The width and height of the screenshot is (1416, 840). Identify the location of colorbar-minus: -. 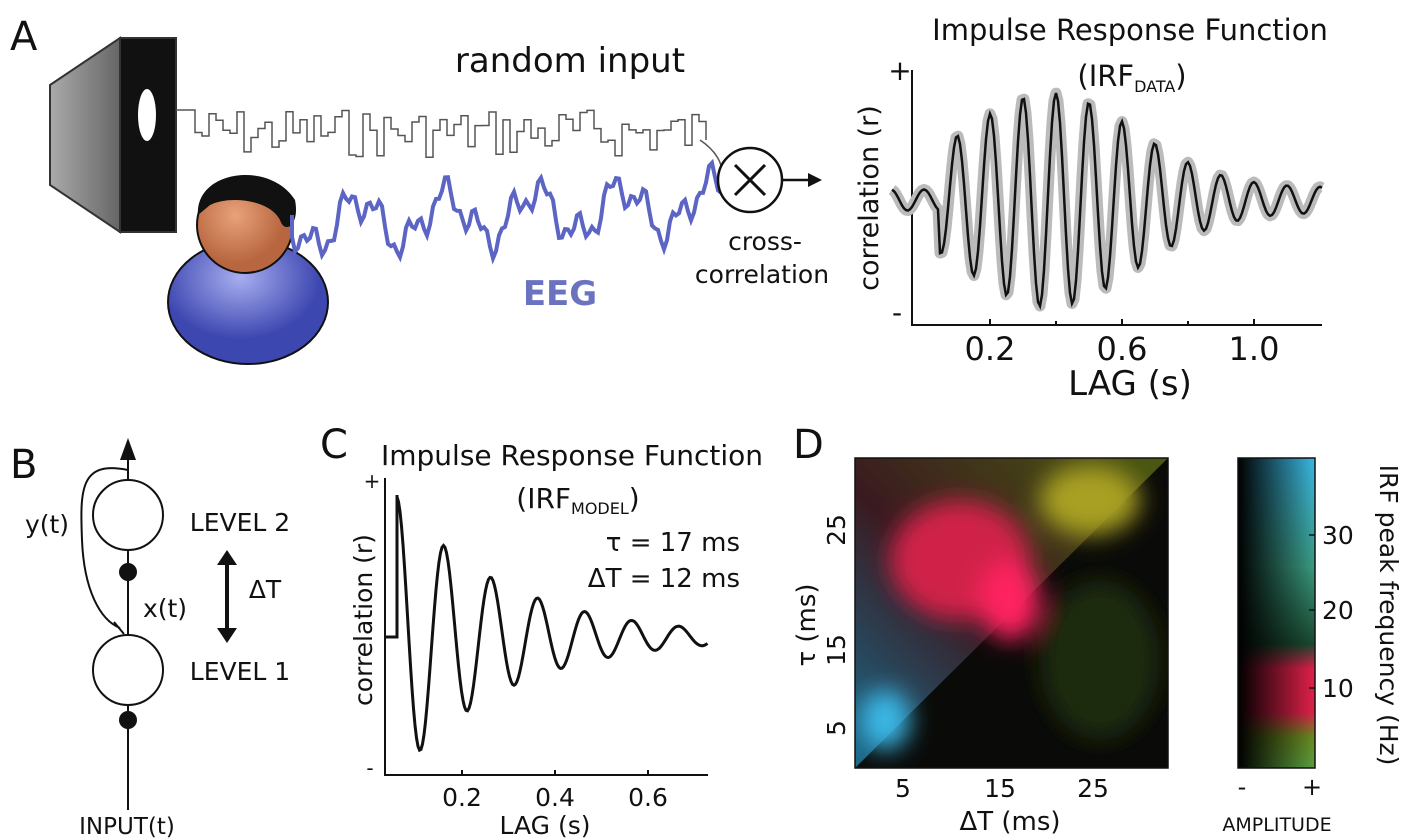
(1242, 787).